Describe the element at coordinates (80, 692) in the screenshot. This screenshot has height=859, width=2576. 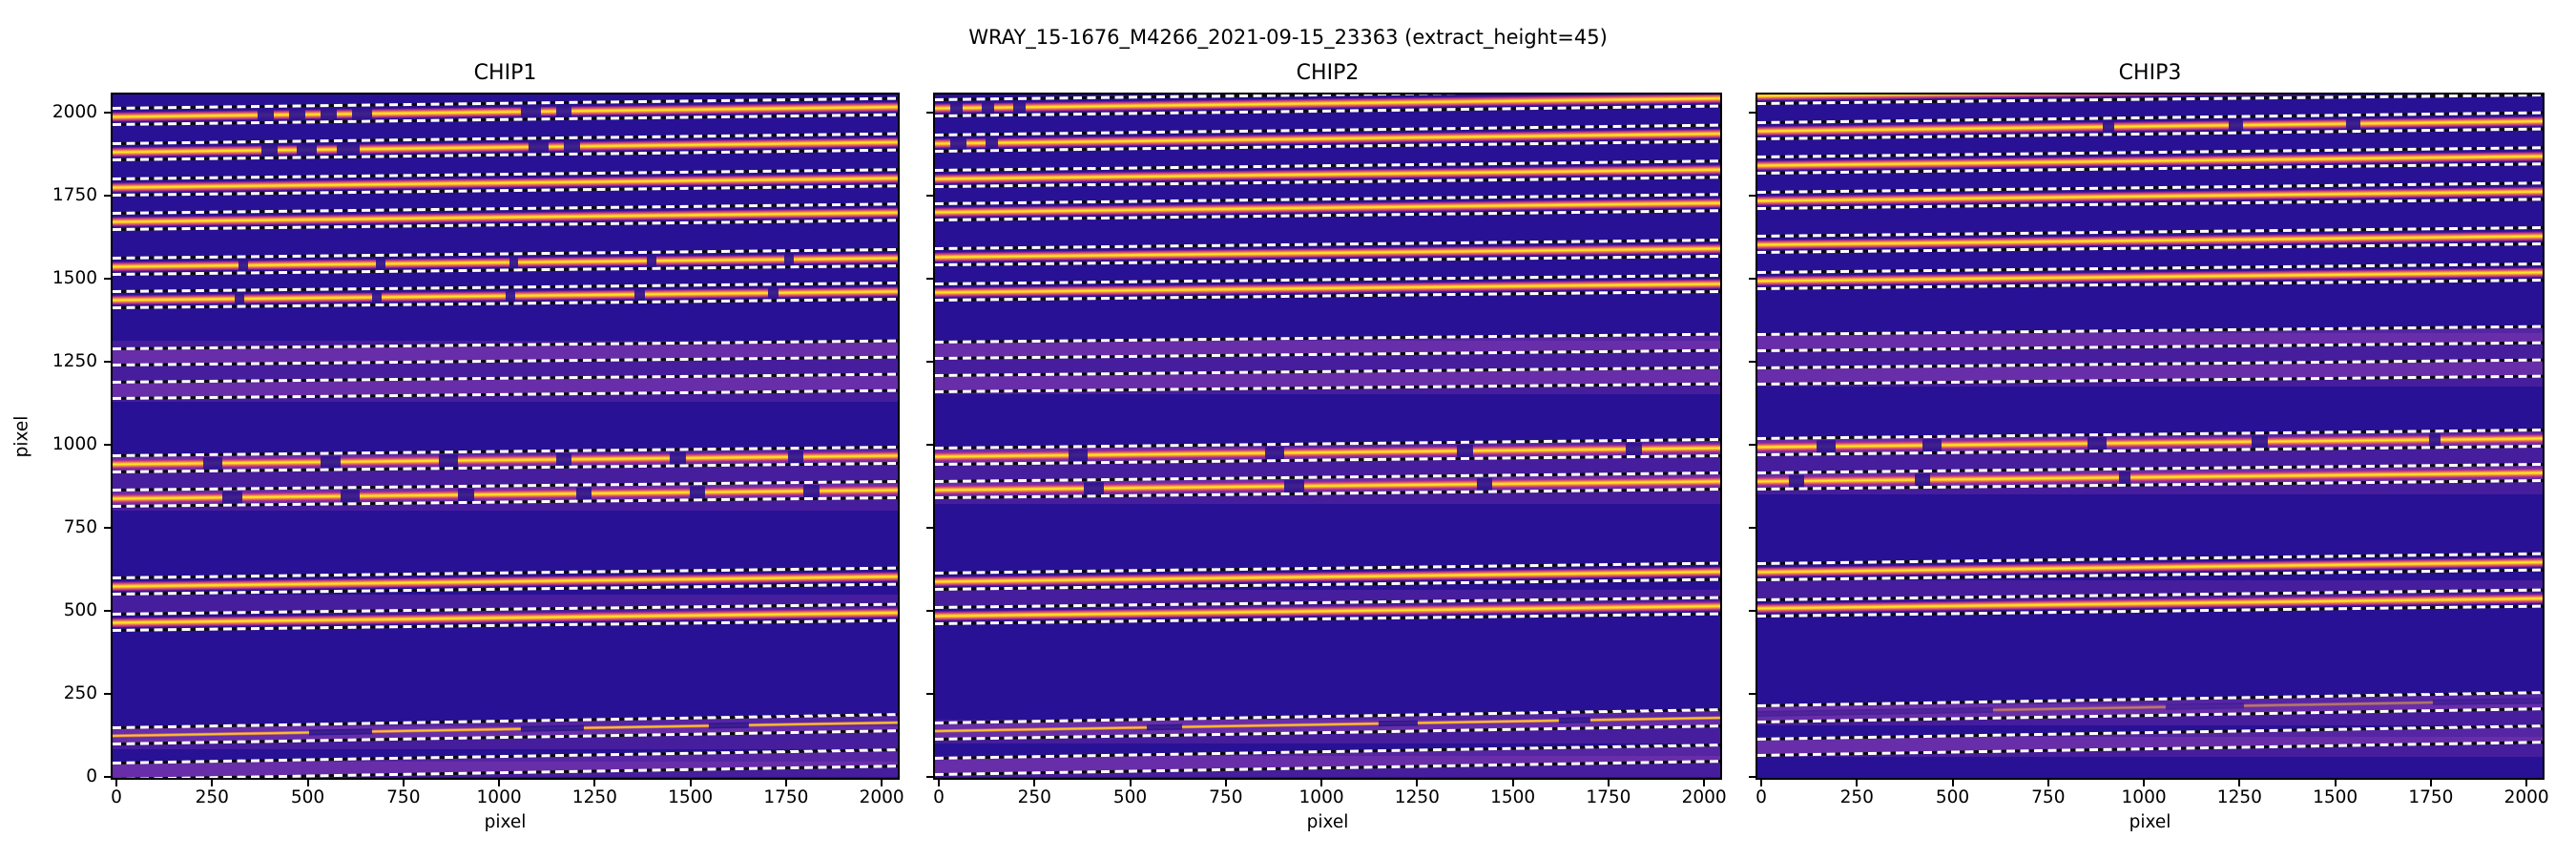
I see `y-tick-label: 250` at that location.